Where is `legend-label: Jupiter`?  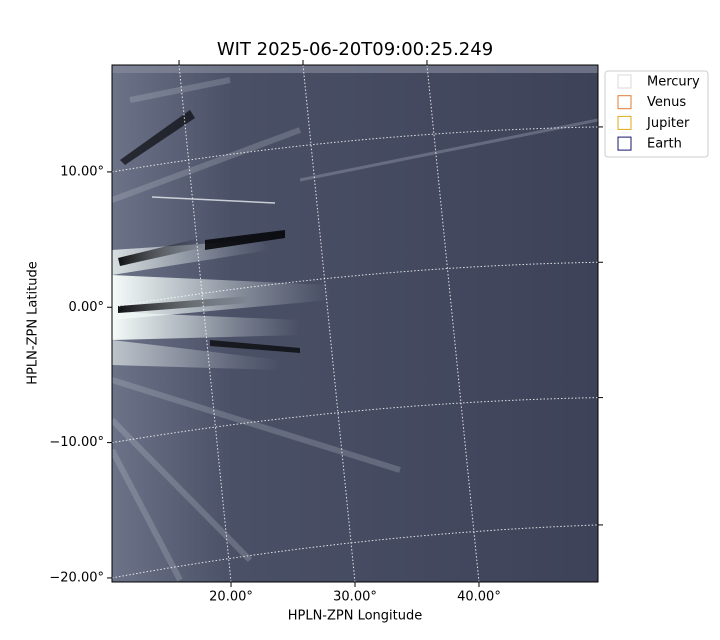 legend-label: Jupiter is located at coordinates (668, 123).